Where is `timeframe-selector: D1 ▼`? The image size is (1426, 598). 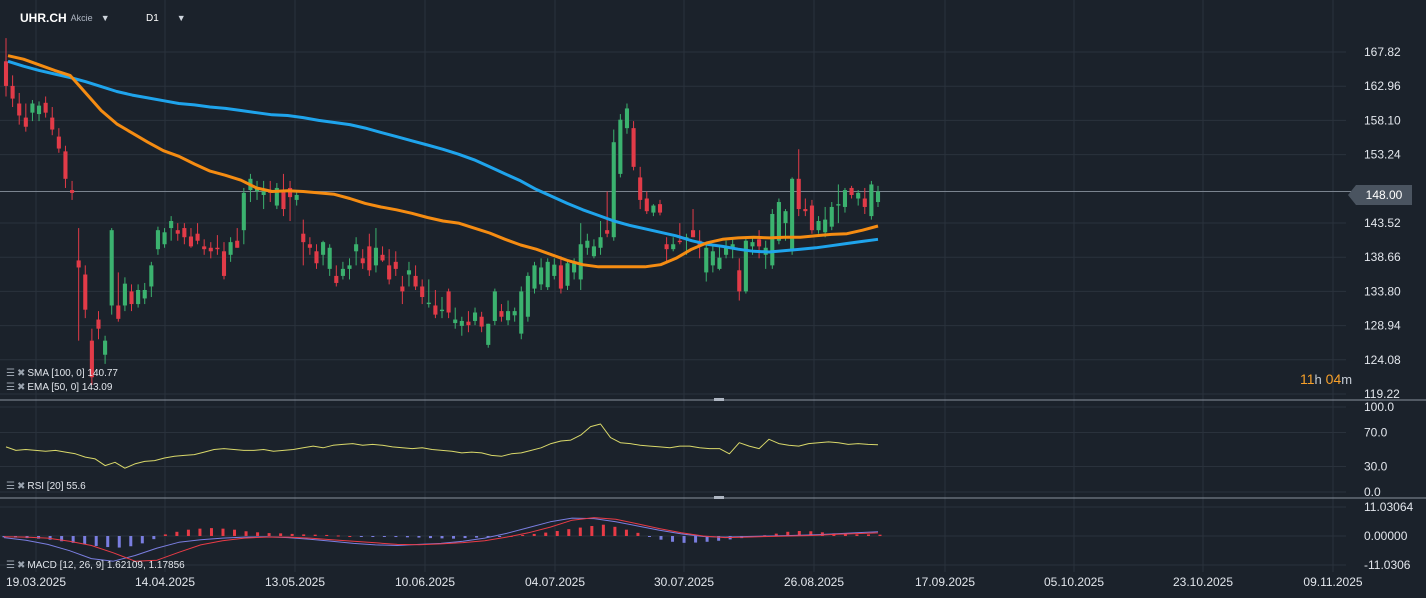 timeframe-selector: D1 ▼ is located at coordinates (166, 18).